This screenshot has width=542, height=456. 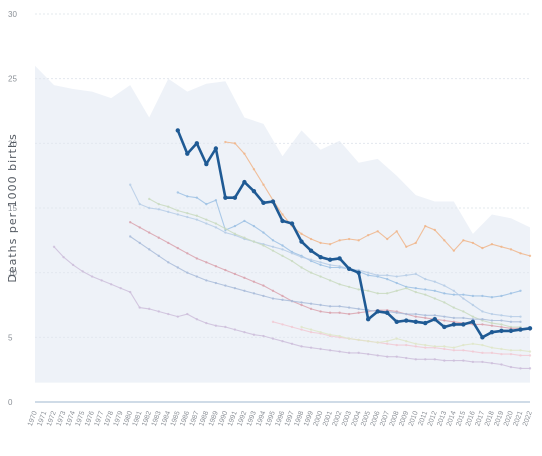 I want to click on x-tick-label: 1994, so click(x=261, y=418).